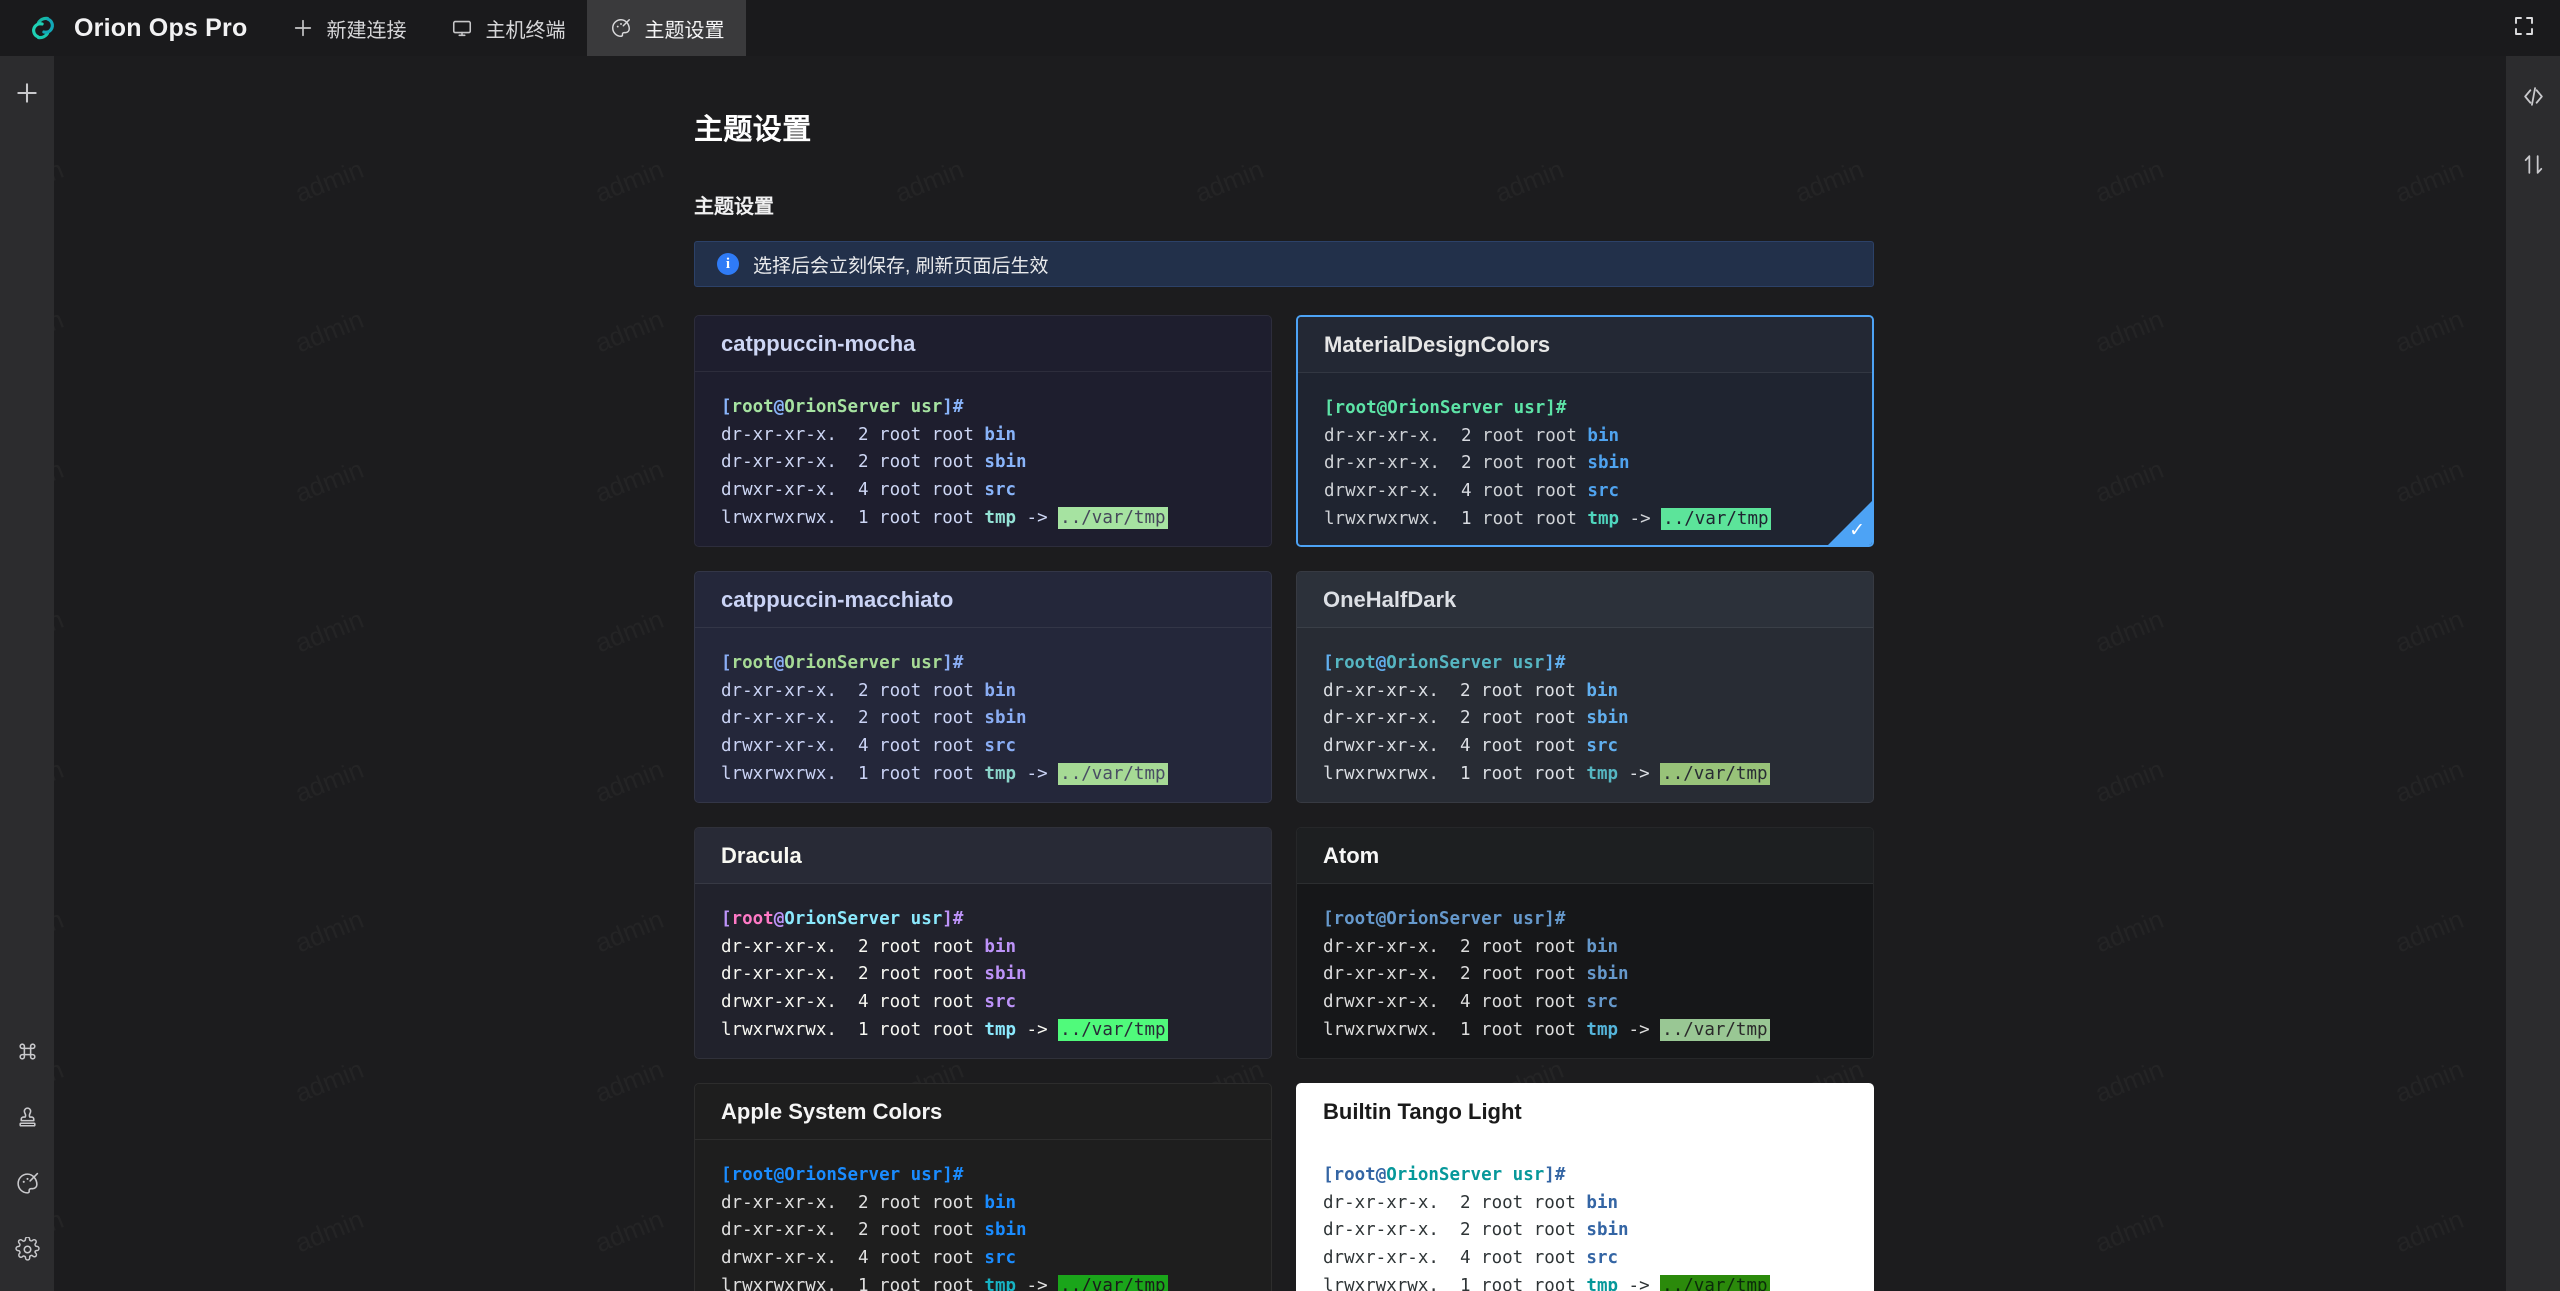  I want to click on code-icon, so click(2533, 99).